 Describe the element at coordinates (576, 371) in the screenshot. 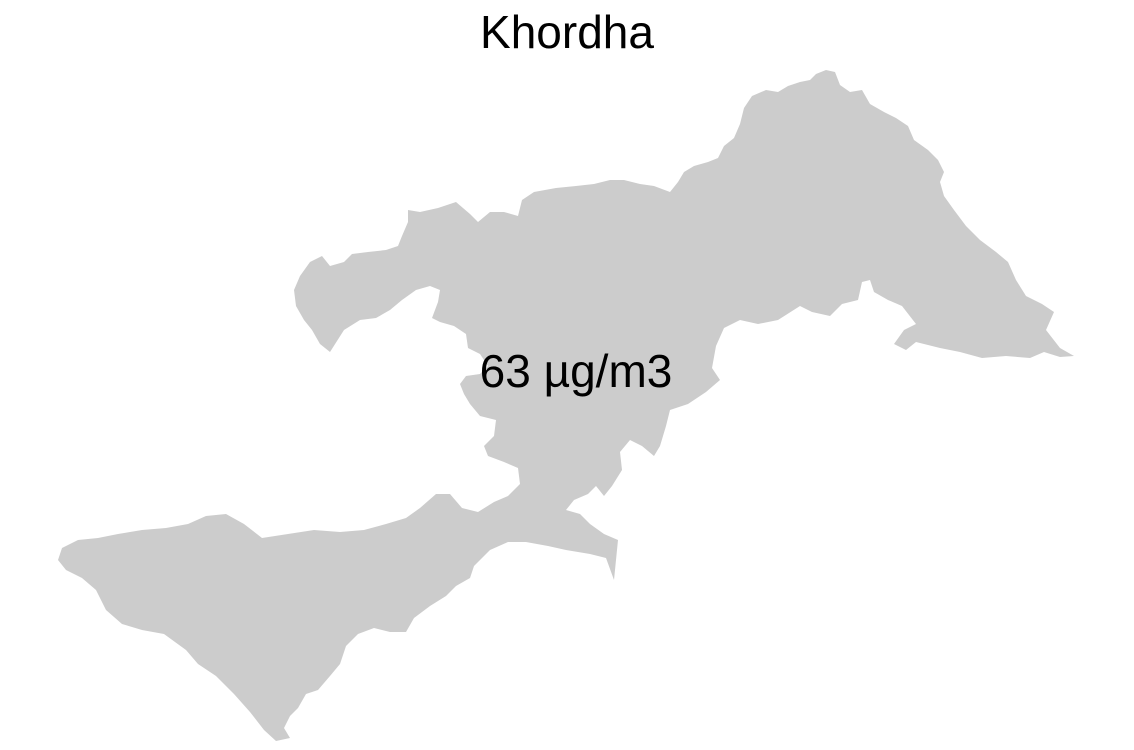

I see `value-label: 63 µg/m3` at that location.